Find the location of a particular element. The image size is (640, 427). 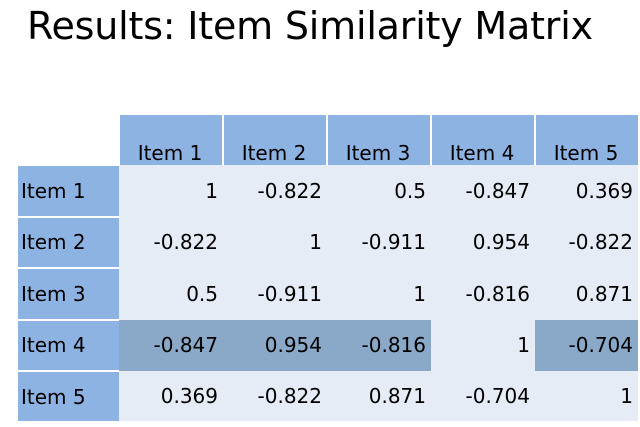

slide-title: Results: Item Similarity Matrix is located at coordinates (310, 26).